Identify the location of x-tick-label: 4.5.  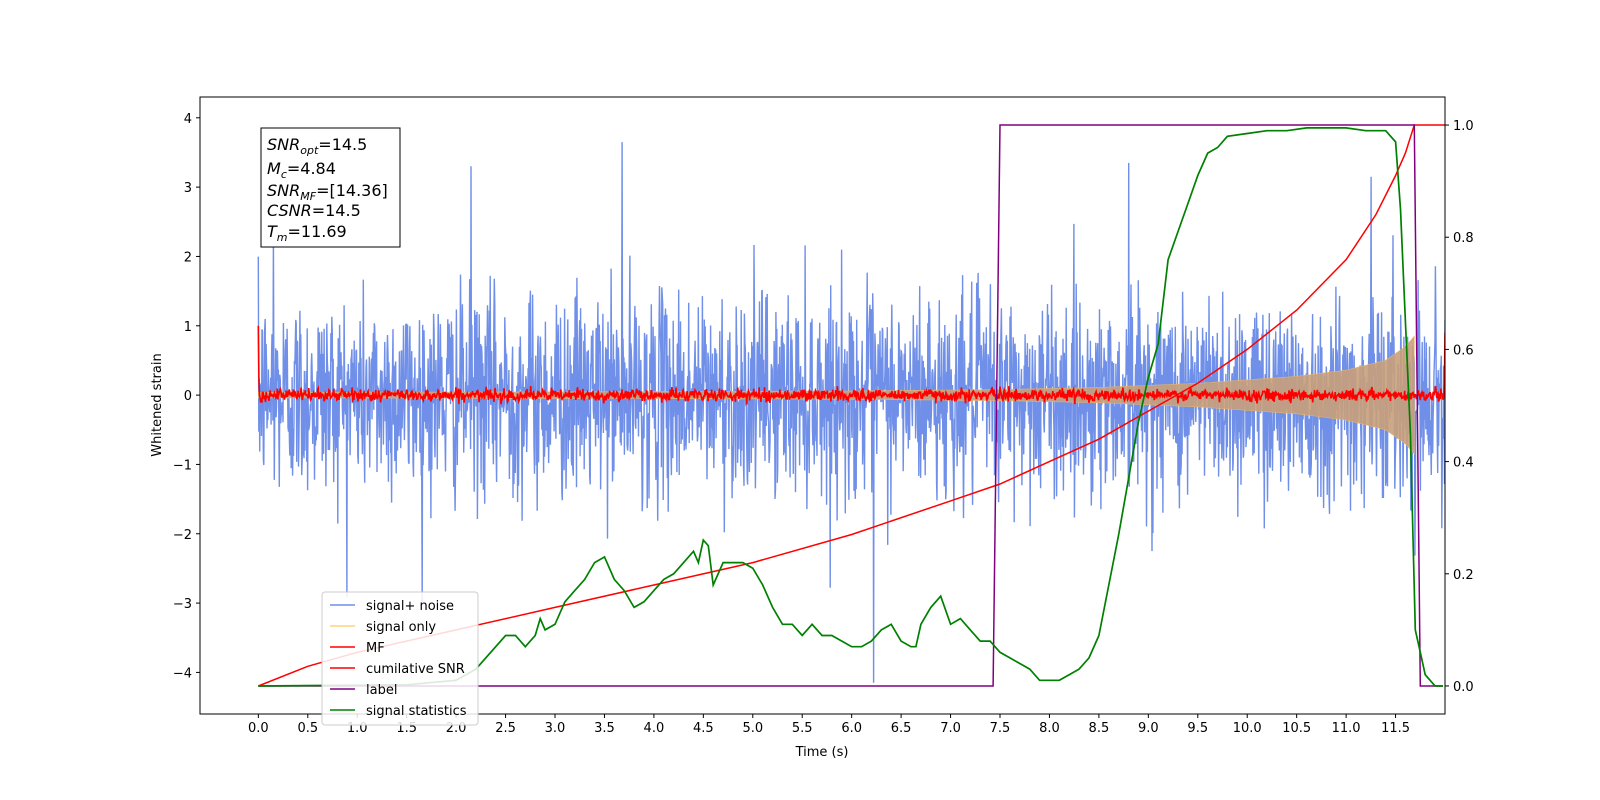
(703, 728).